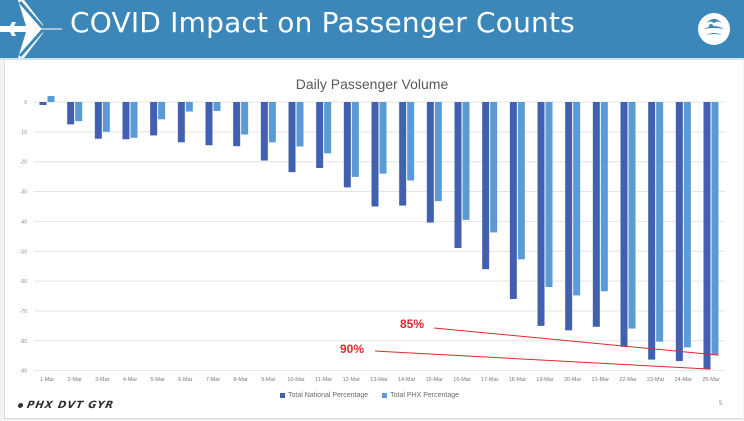 Image resolution: width=744 pixels, height=421 pixels. Describe the element at coordinates (435, 380) in the screenshot. I see `x-tick-label: 15-Mar` at that location.